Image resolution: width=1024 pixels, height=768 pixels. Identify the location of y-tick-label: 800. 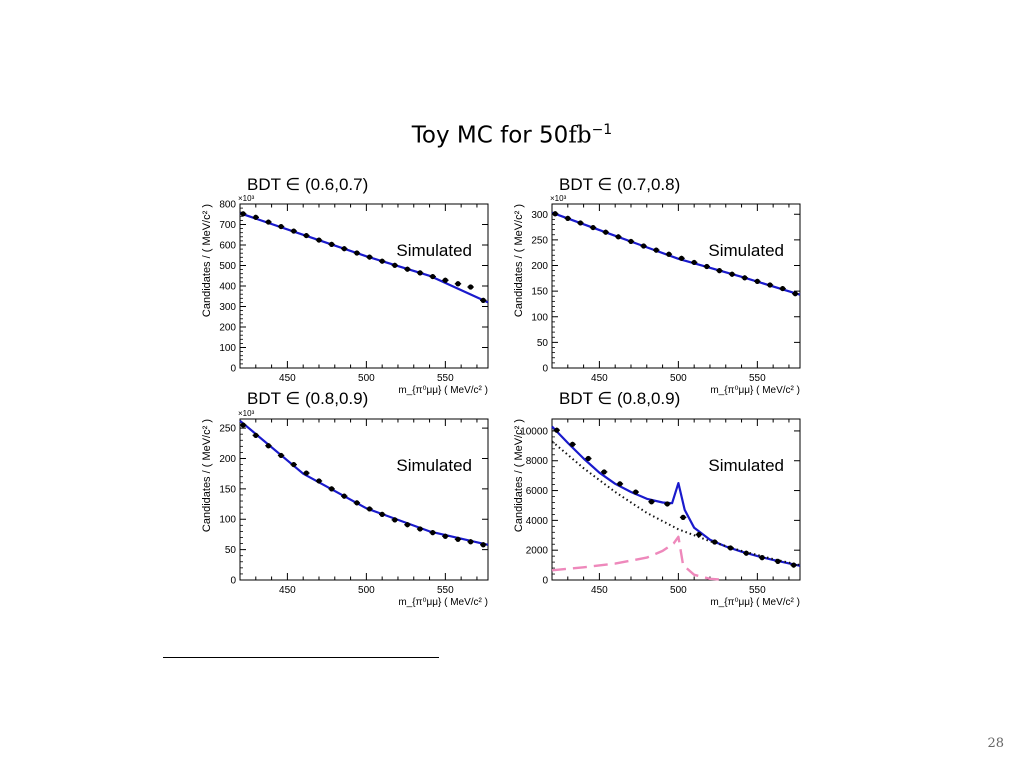
(227, 205).